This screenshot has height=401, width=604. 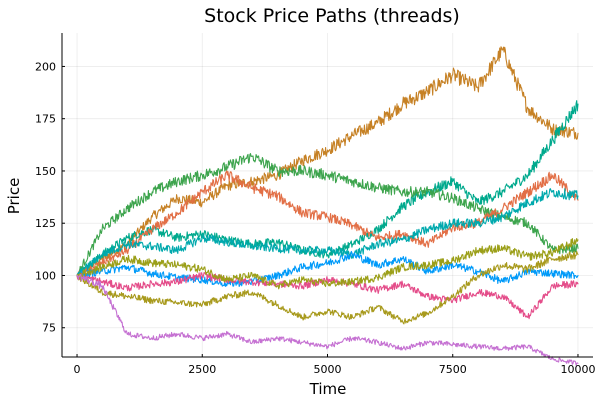 I want to click on y-axis-label: Price, so click(x=14, y=196).